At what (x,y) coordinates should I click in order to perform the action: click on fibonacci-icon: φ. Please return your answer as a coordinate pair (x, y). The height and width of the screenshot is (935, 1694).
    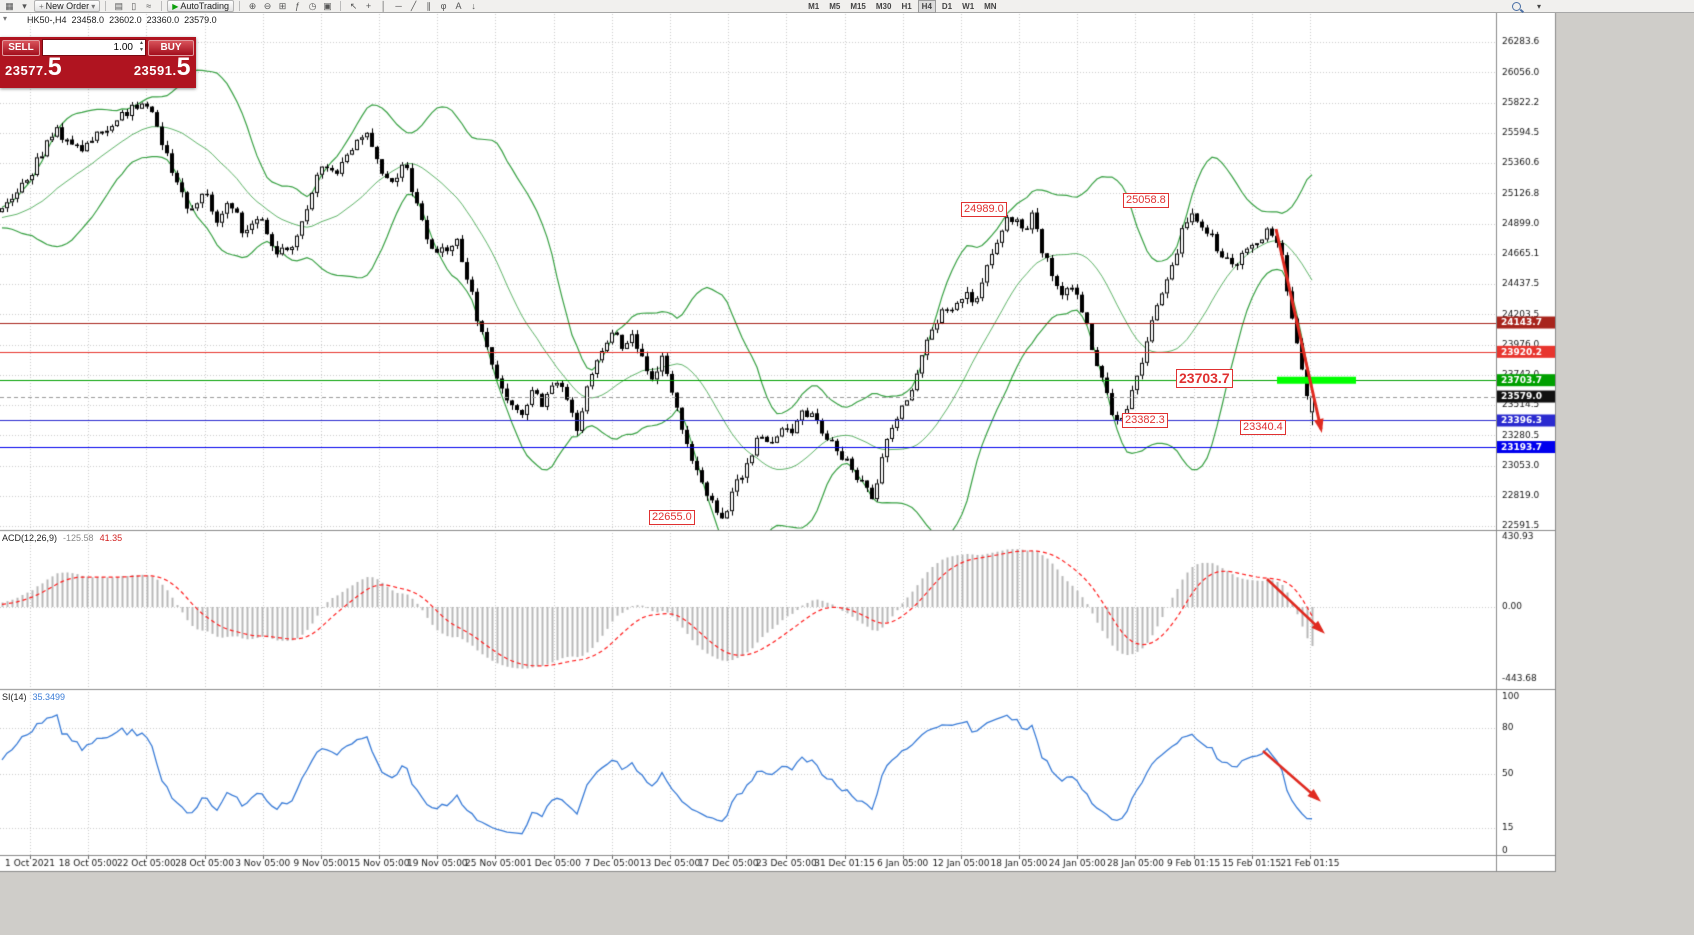
    Looking at the image, I should click on (443, 6).